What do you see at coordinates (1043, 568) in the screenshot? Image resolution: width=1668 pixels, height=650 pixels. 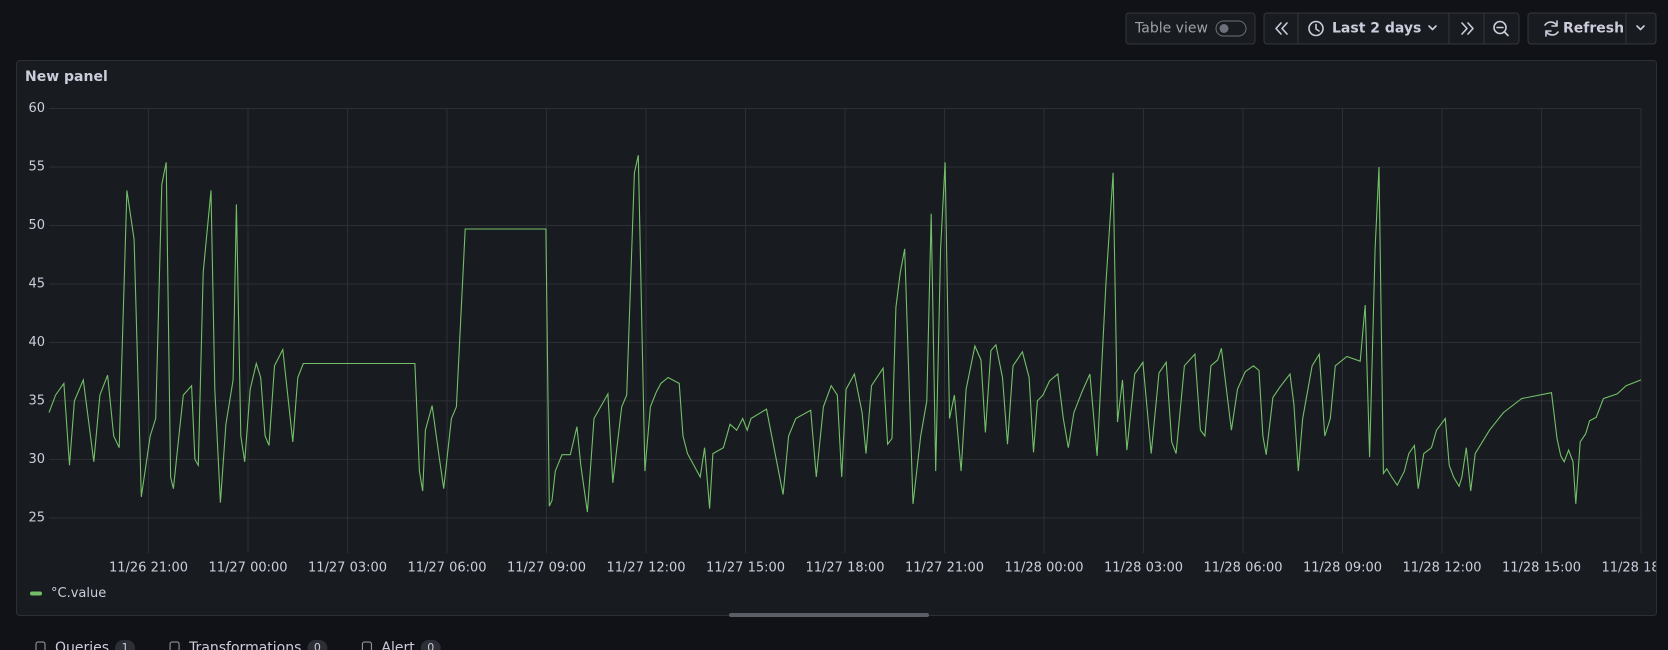 I see `x-tick-label: 11/28 00:00` at bounding box center [1043, 568].